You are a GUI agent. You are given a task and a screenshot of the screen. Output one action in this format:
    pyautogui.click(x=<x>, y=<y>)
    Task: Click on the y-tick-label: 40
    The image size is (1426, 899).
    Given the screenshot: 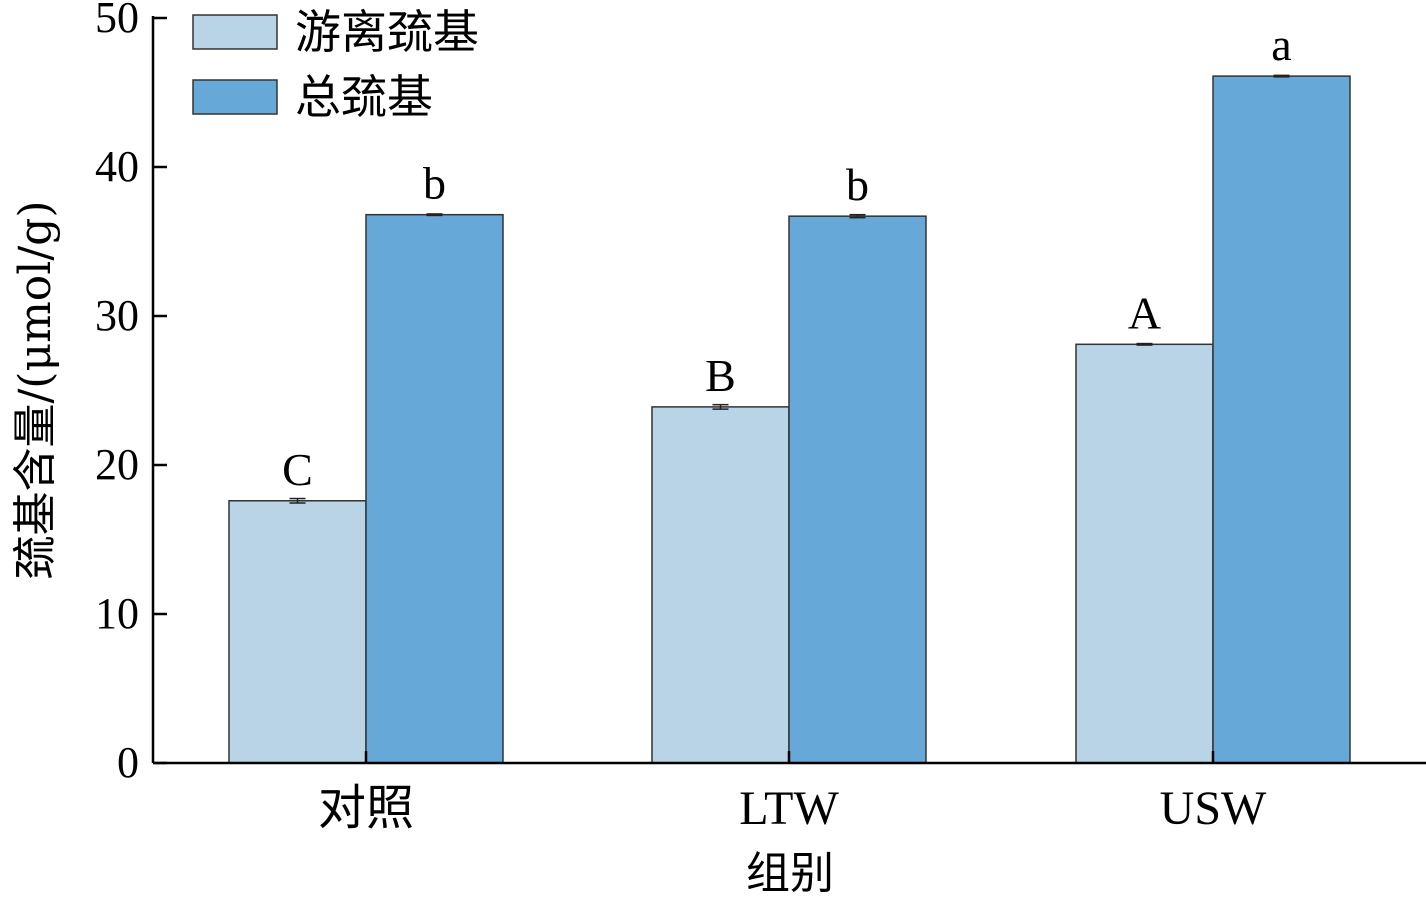 What is the action you would take?
    pyautogui.click(x=117, y=166)
    